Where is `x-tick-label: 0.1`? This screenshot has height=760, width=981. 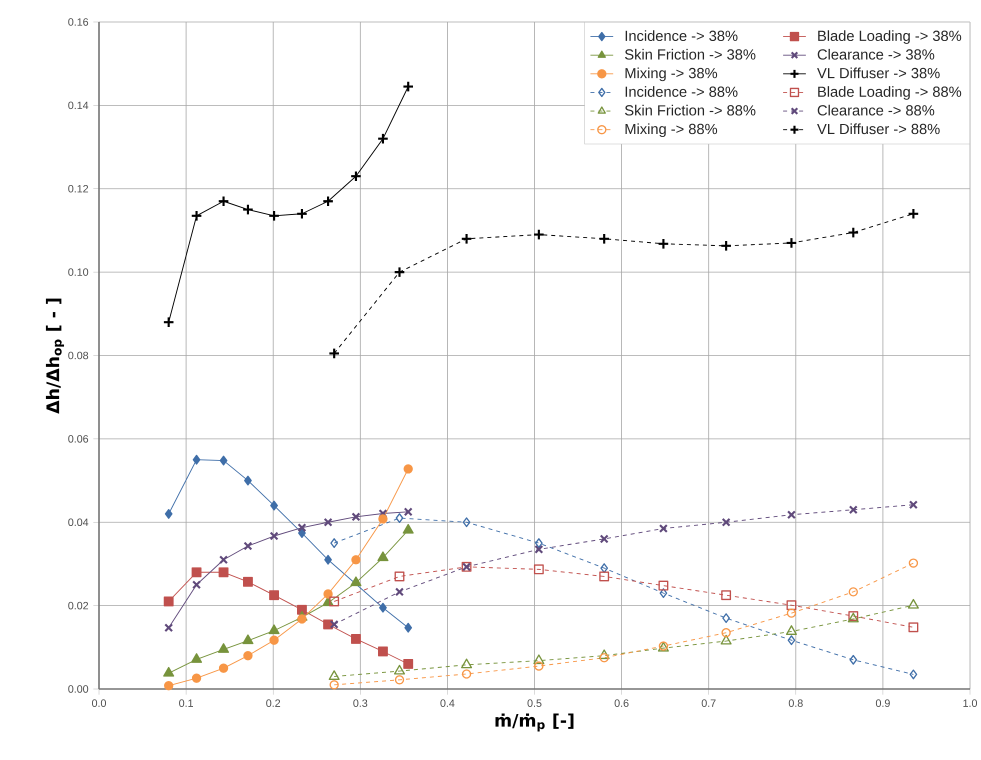
x-tick-label: 0.1 is located at coordinates (186, 703).